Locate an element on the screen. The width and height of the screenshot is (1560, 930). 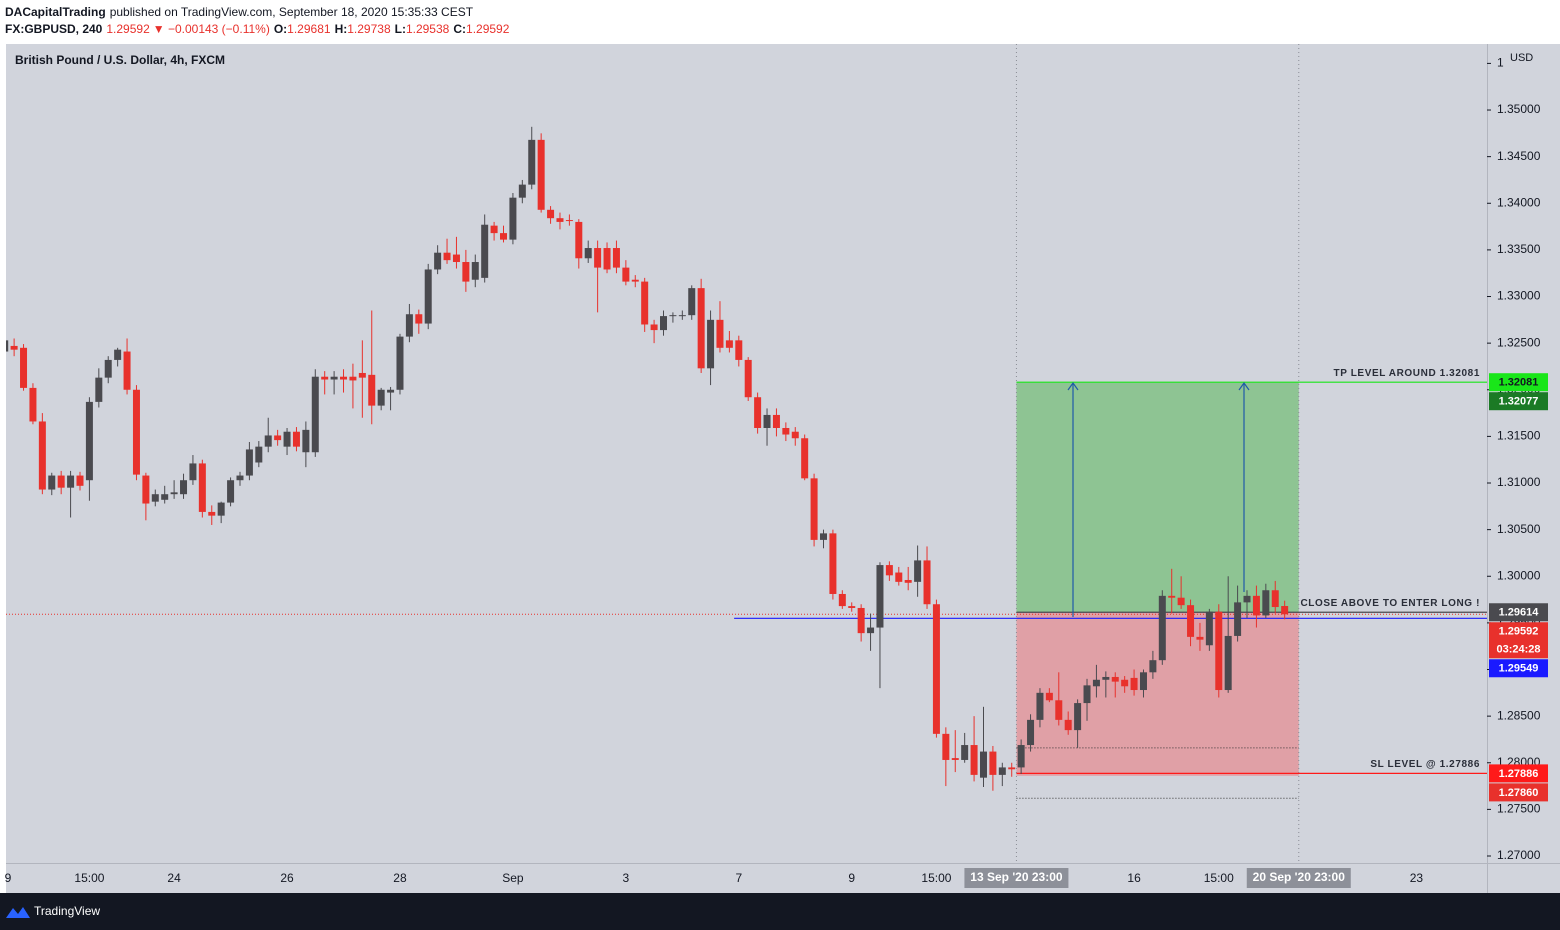
x-tick-label: 7 is located at coordinates (738, 878).